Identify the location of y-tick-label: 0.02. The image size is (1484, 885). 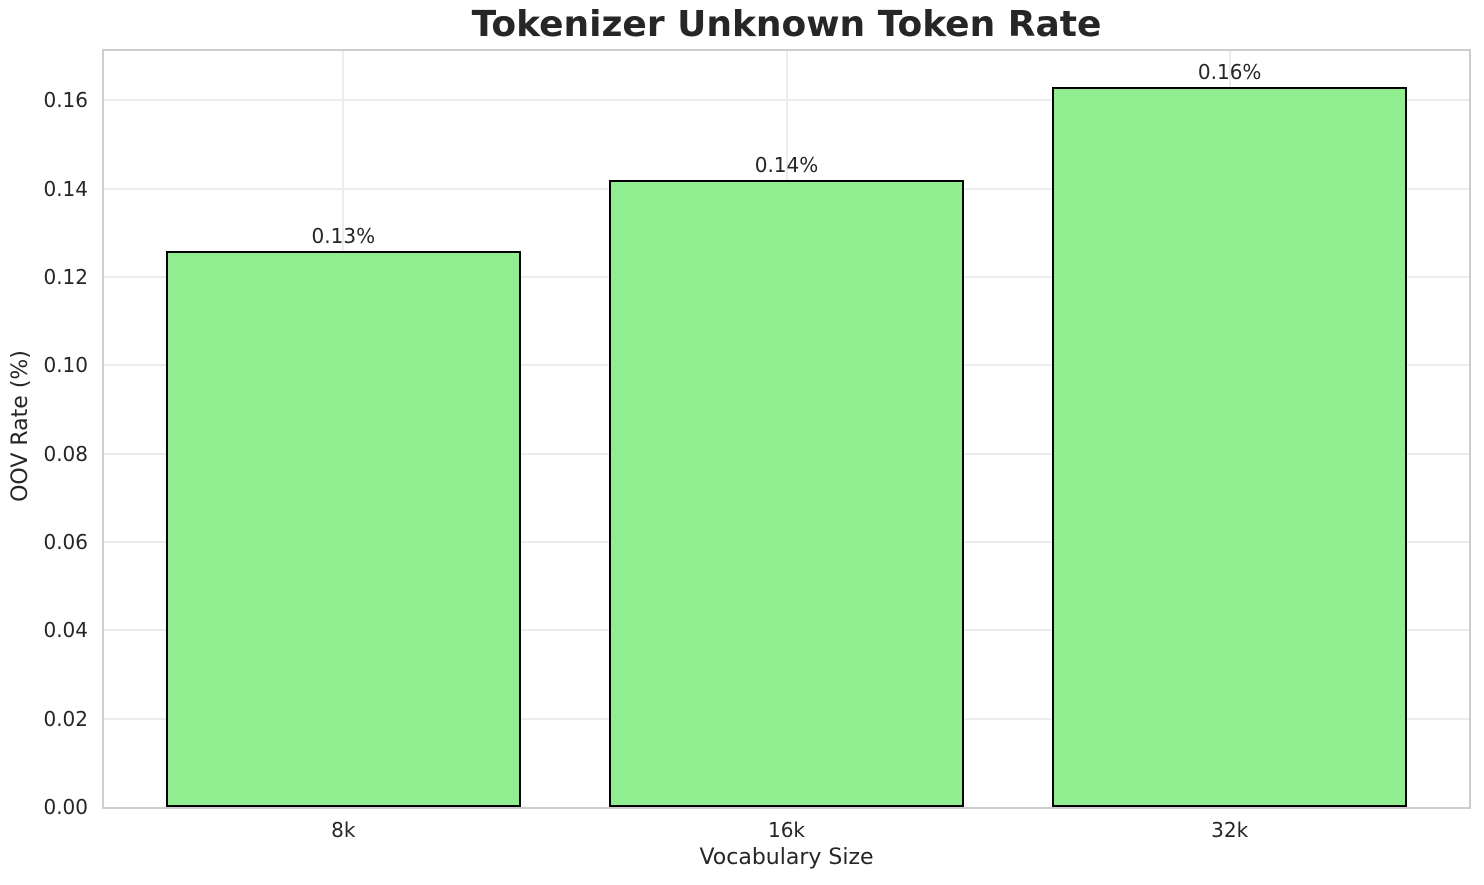
(65, 718).